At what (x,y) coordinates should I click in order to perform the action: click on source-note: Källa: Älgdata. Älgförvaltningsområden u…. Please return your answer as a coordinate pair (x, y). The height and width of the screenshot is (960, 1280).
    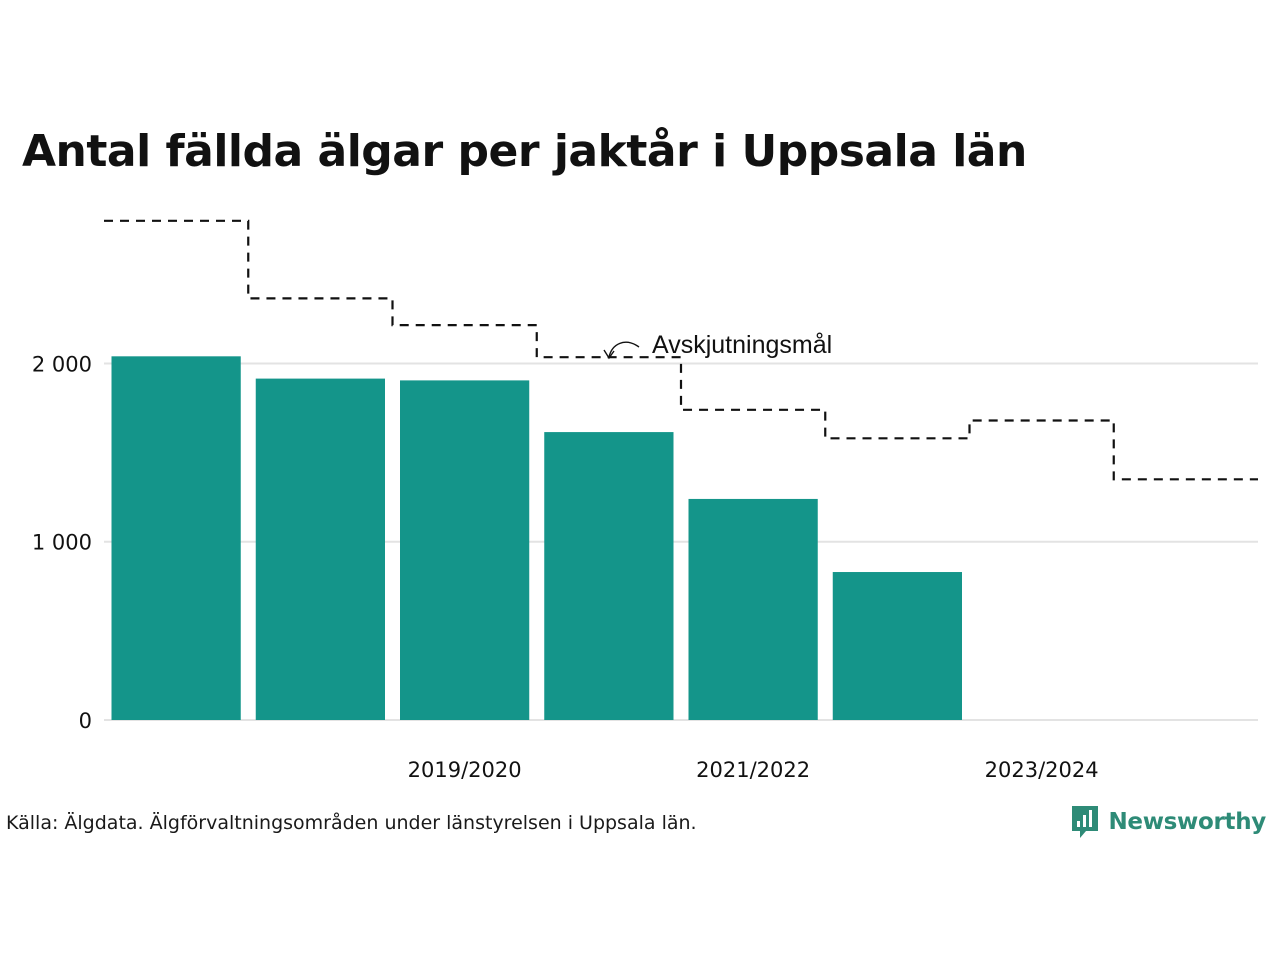
    Looking at the image, I should click on (351, 823).